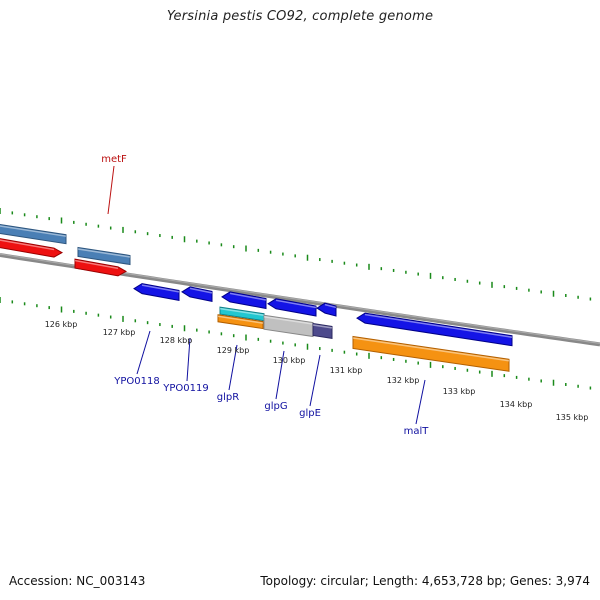 The height and width of the screenshot is (600, 600). What do you see at coordinates (119, 332) in the screenshot?
I see `kbp-label: 127 kbp` at bounding box center [119, 332].